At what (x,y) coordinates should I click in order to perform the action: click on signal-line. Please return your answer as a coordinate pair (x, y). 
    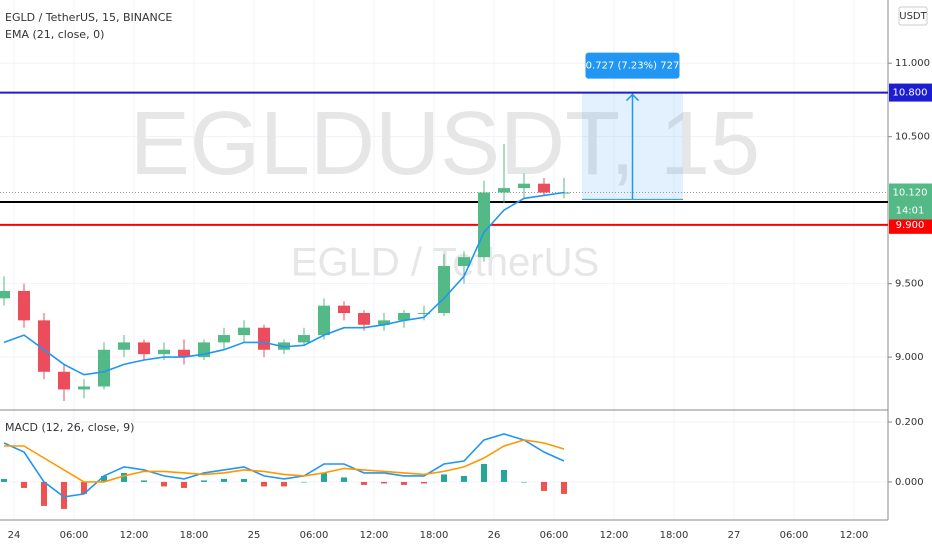
    Looking at the image, I should click on (284, 461).